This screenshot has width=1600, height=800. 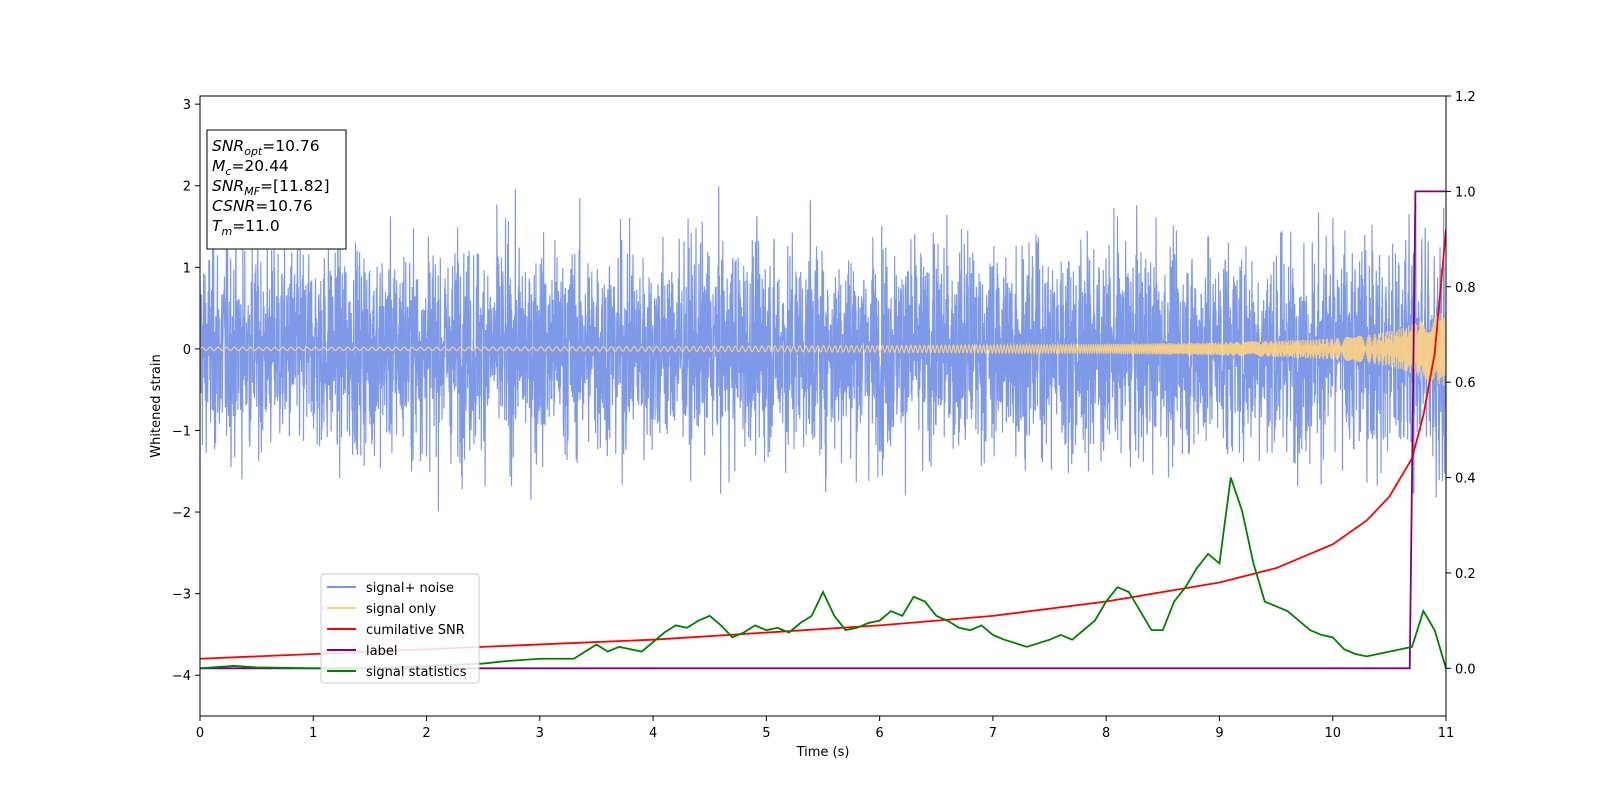 I want to click on annotation-value: =[11.82], so click(x=294, y=186).